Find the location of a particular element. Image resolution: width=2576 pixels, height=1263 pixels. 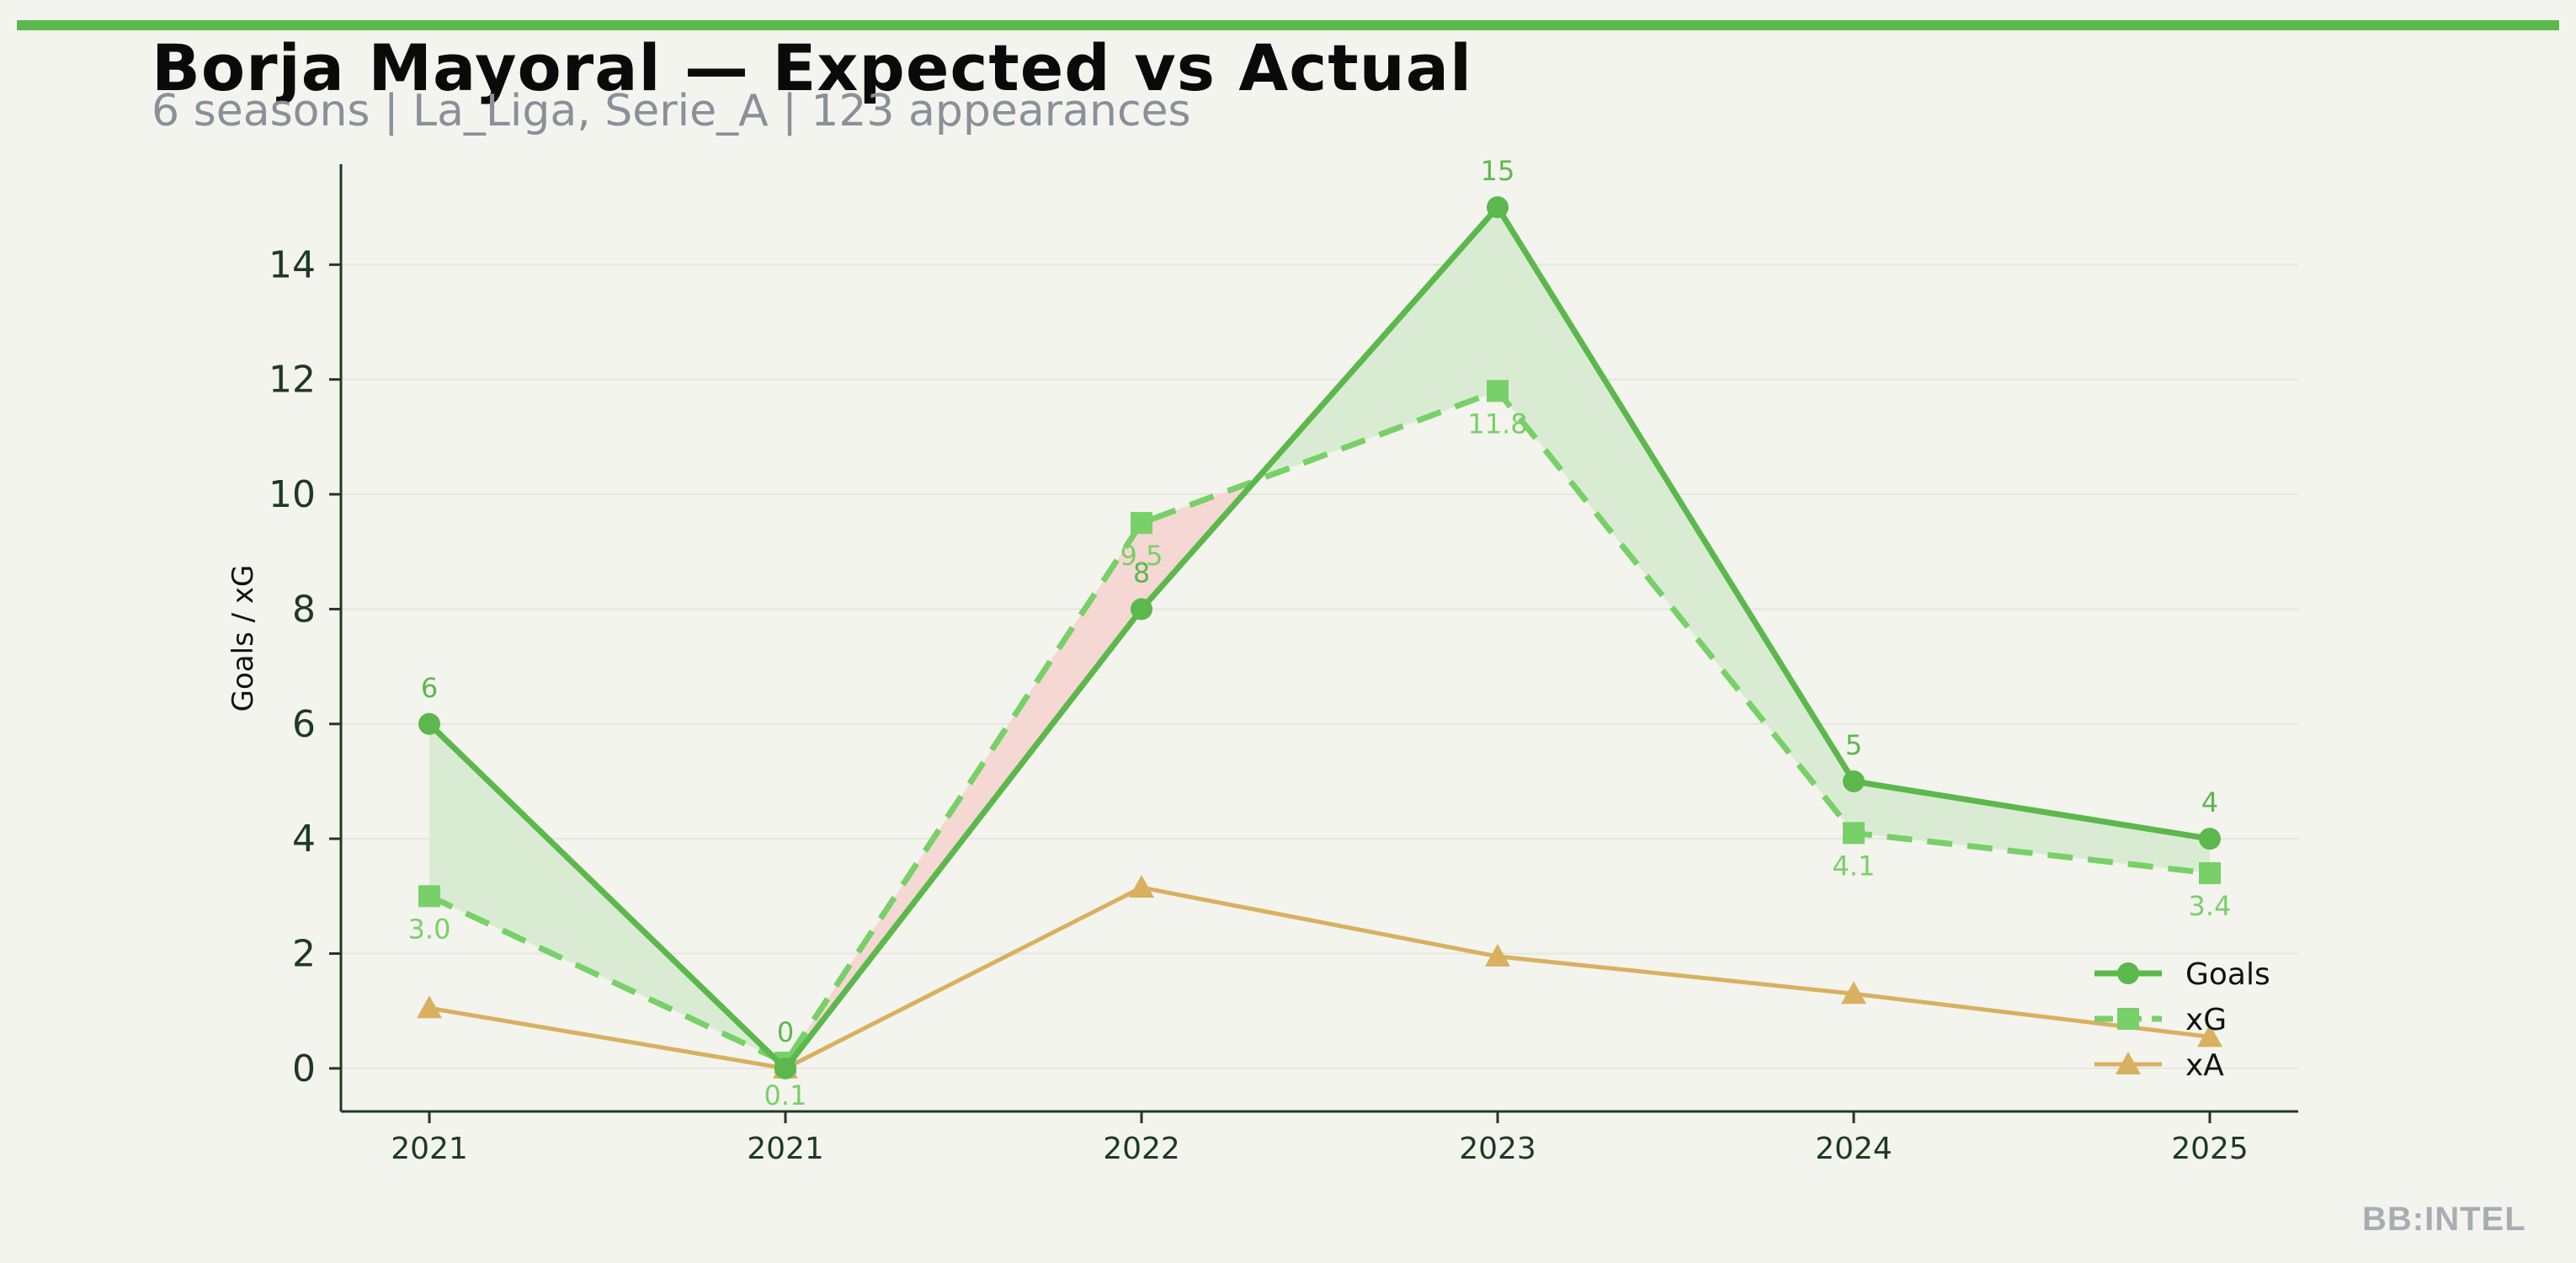

y-tick-label: 8 is located at coordinates (304, 609).